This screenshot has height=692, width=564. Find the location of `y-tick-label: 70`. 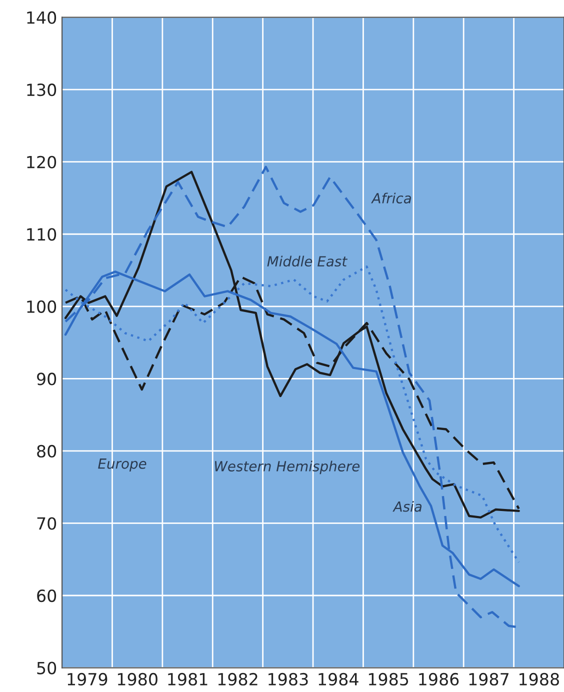

y-tick-label: 70 is located at coordinates (46, 523).